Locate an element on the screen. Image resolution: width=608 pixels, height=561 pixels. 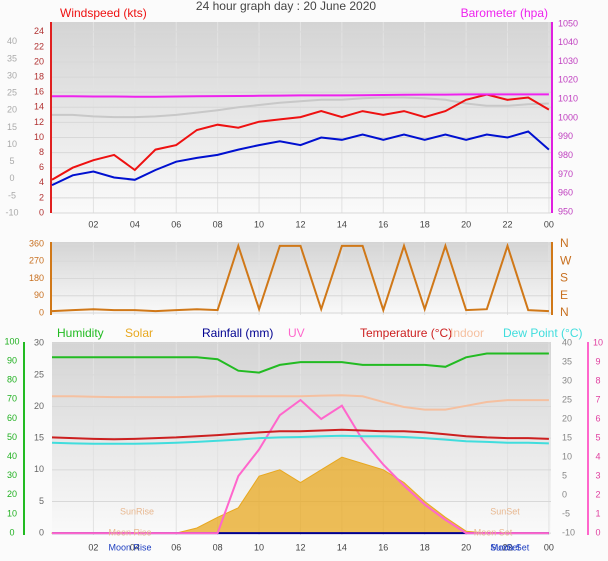
y-tick-label: 1020 is located at coordinates (568, 80).